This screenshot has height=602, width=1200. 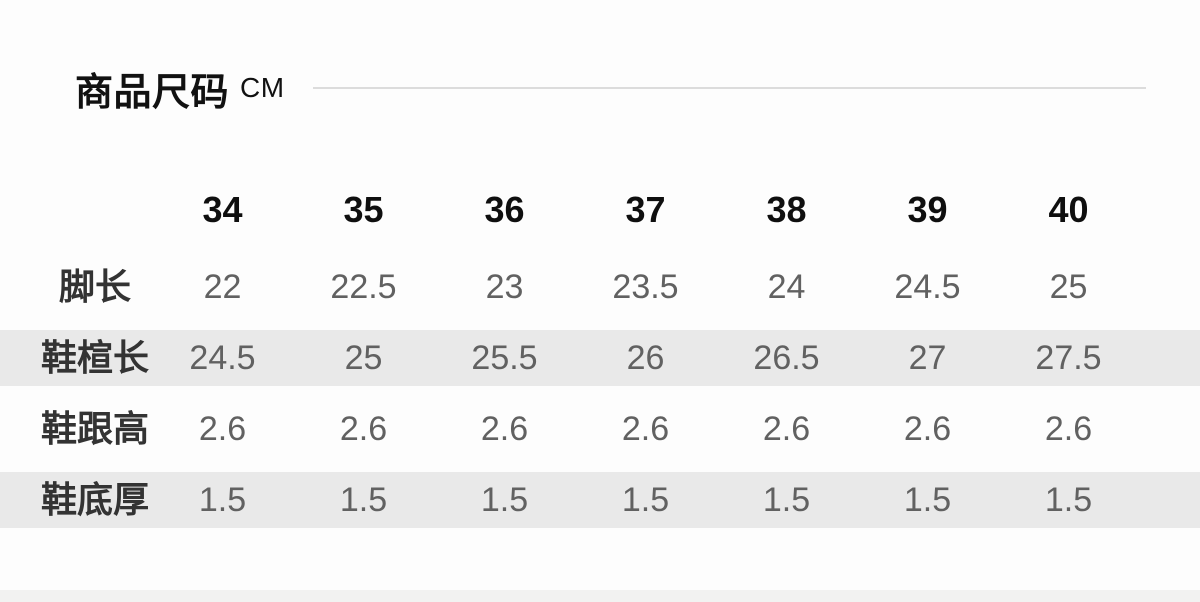 I want to click on row-label: 鞋底厚, so click(x=94, y=499).